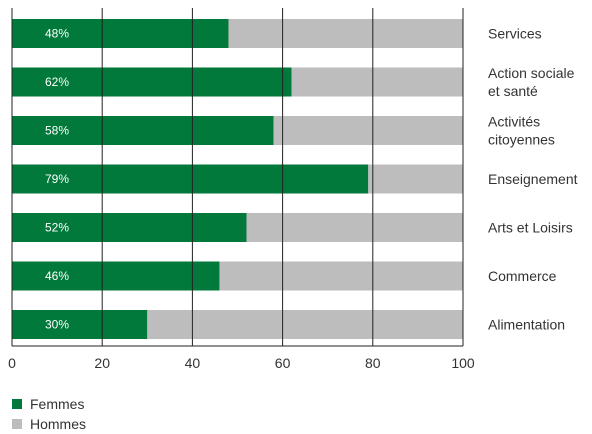 The height and width of the screenshot is (434, 592). What do you see at coordinates (57, 228) in the screenshot?
I see `data-label-4: 52%` at bounding box center [57, 228].